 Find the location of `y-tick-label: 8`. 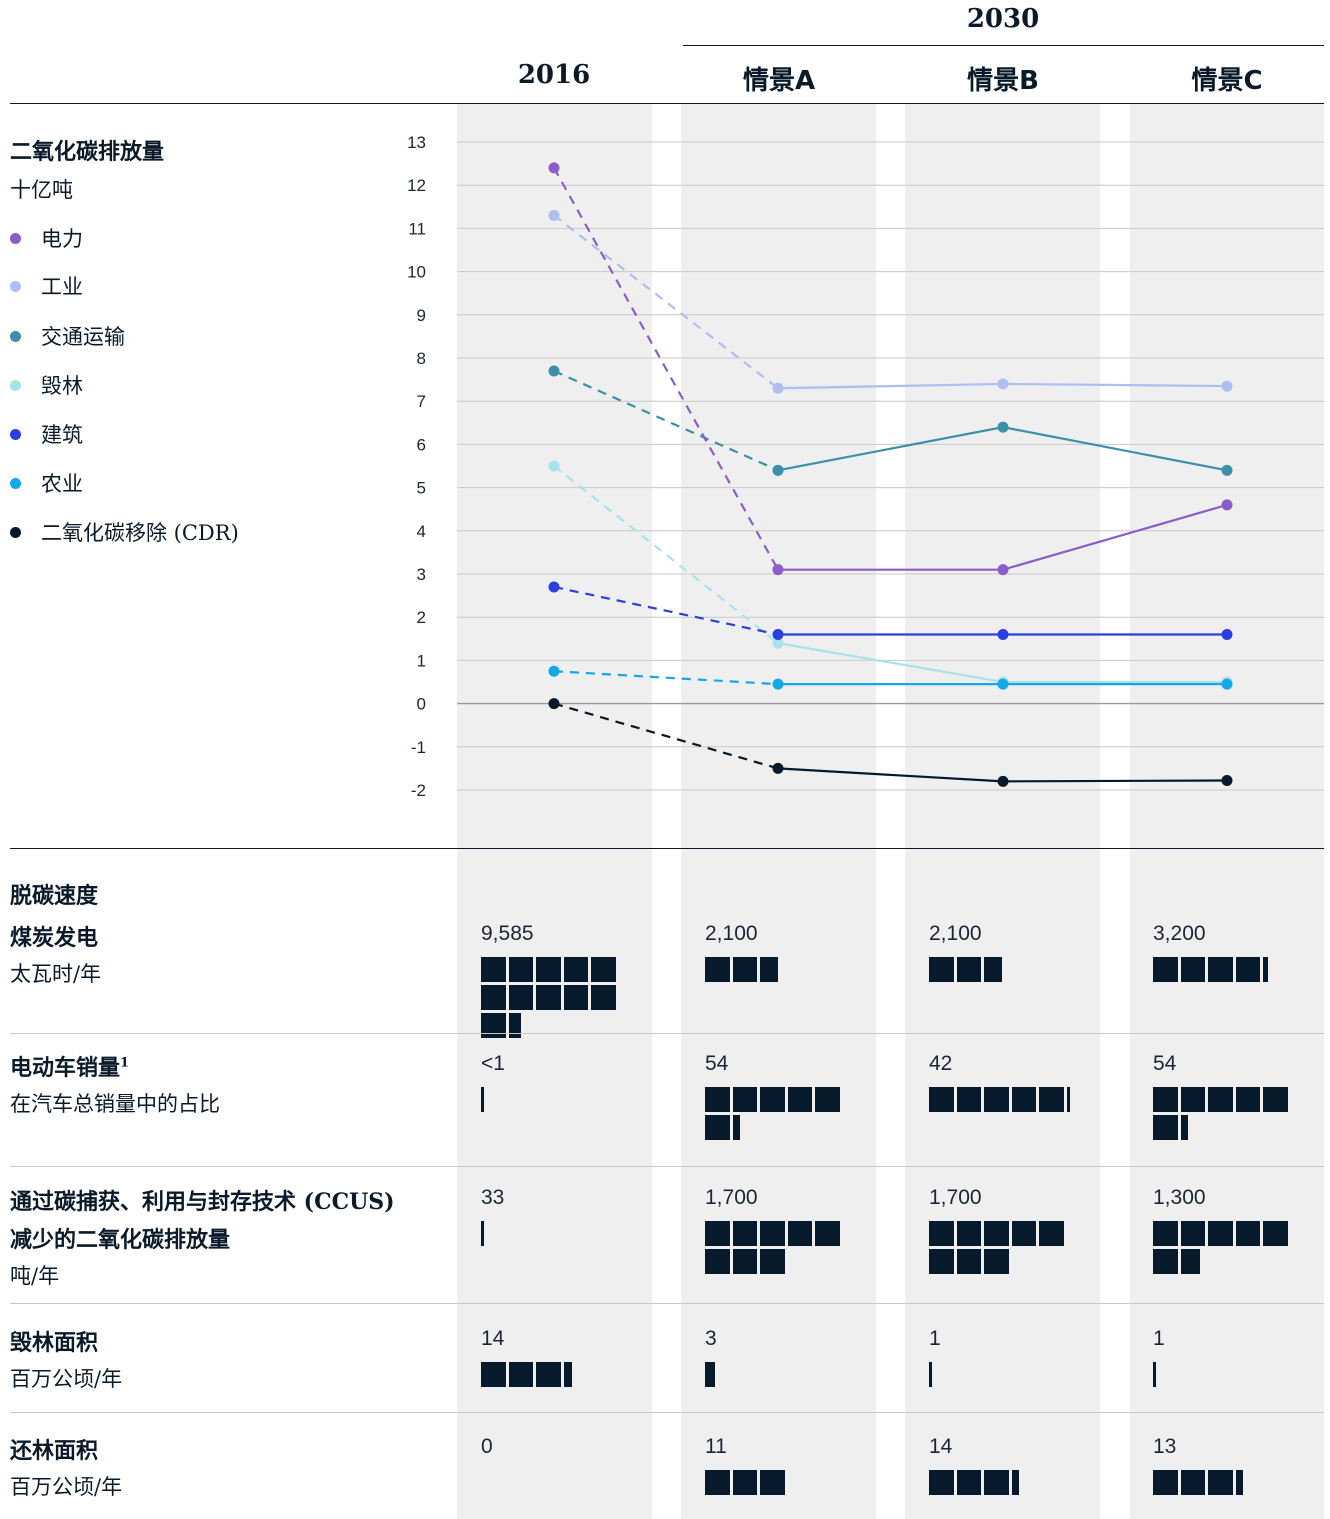

y-tick-label: 8 is located at coordinates (421, 358).